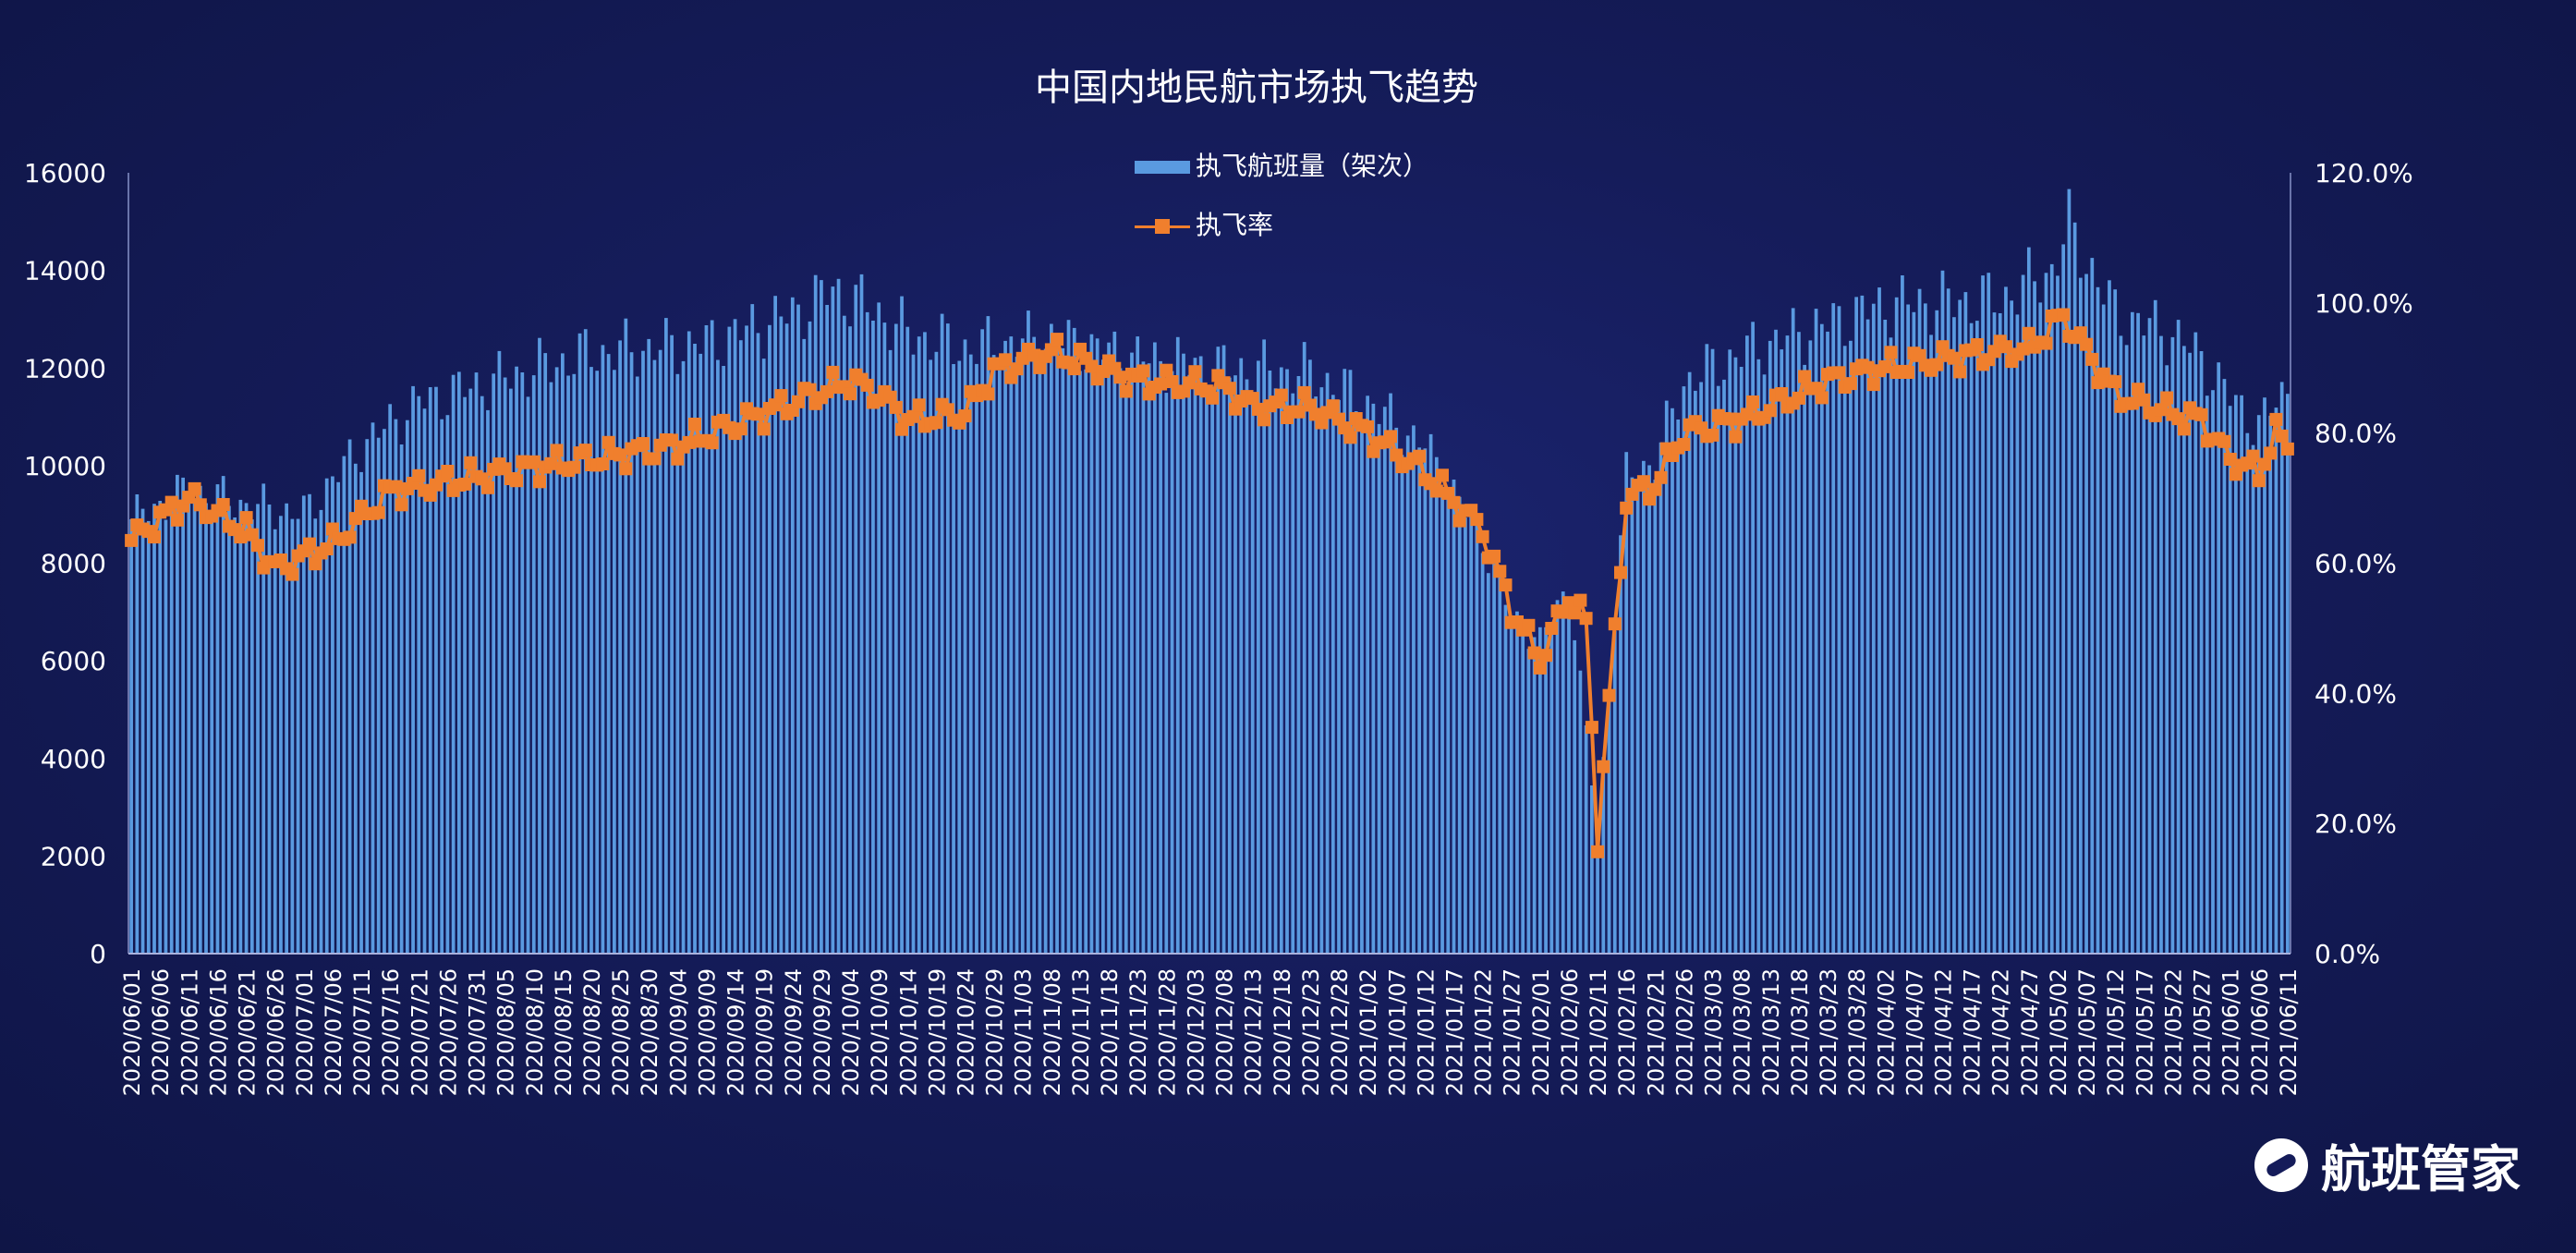 This screenshot has width=2576, height=1253. I want to click on x-tick-label: 2021/05/07, so click(2087, 1032).